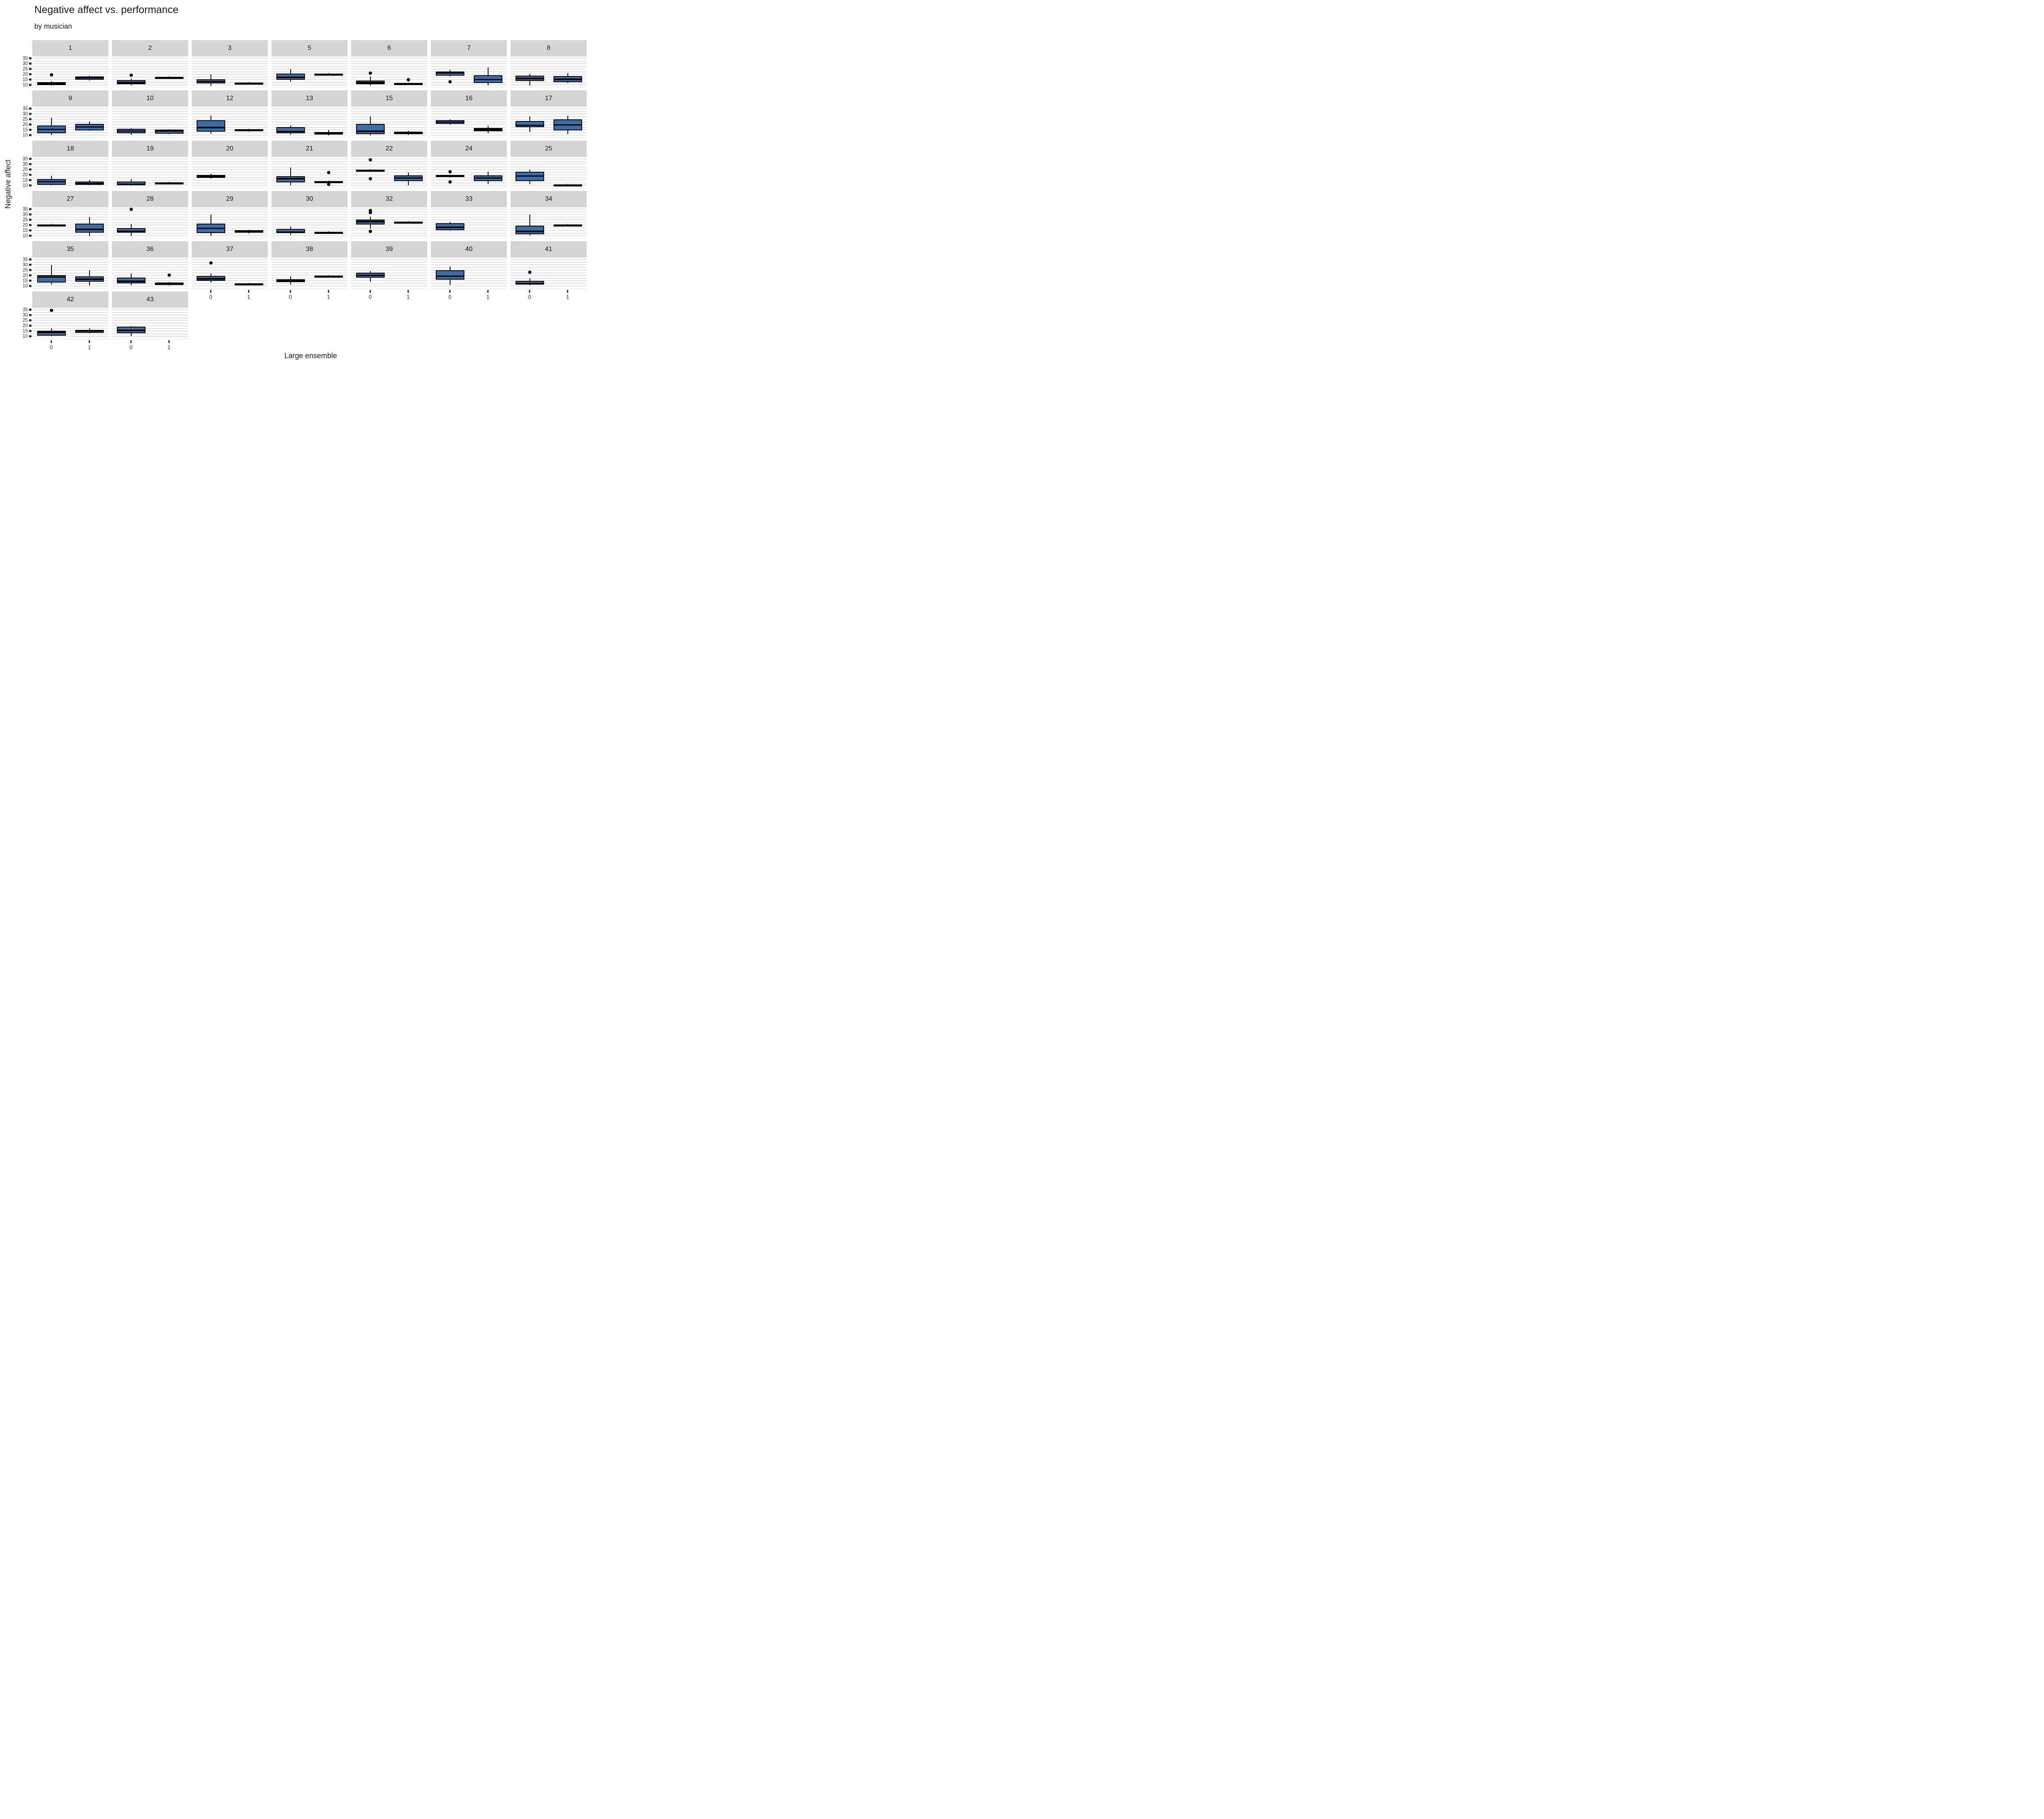 This screenshot has width=2044, height=1819. I want to click on facet-strip-label: 24, so click(469, 148).